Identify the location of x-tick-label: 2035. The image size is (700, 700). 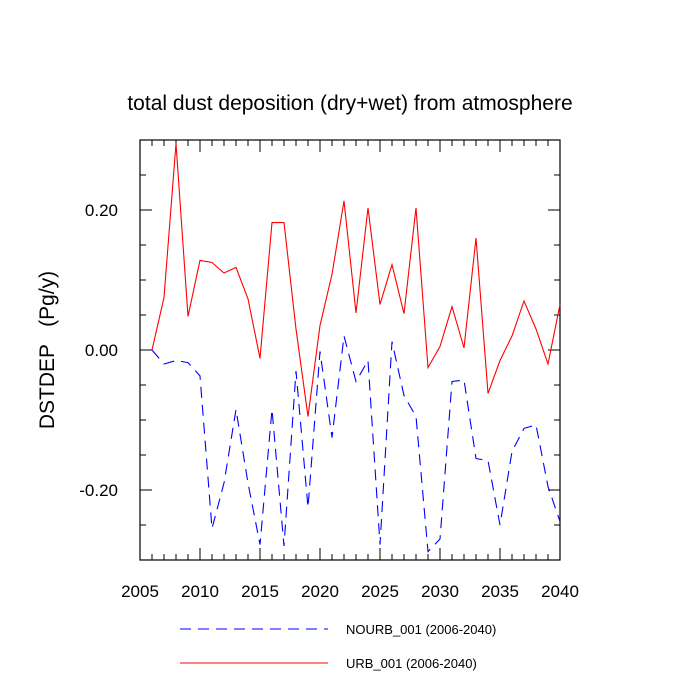
(500, 591).